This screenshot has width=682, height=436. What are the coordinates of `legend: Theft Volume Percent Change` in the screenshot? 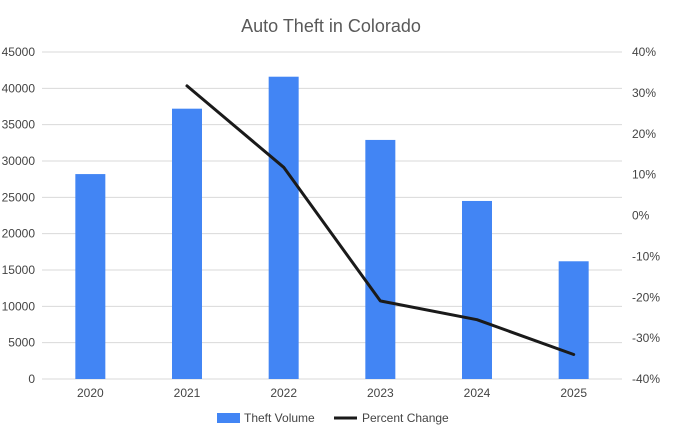 It's located at (333, 418).